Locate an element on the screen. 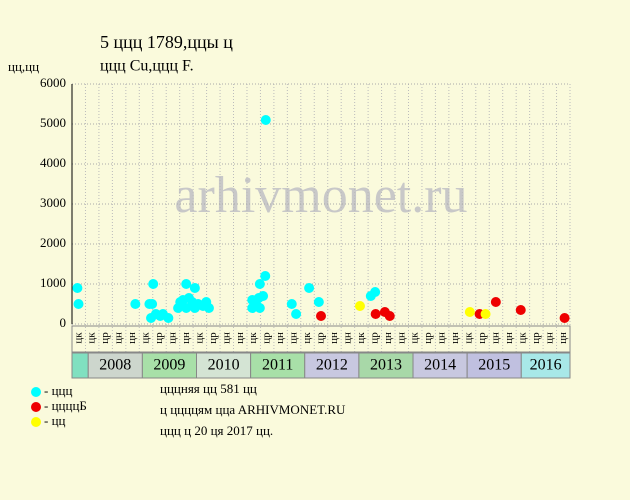 This screenshot has width=630, height=500. note: ц ццццям ццa ARHIVMONET.RU is located at coordinates (253, 409).